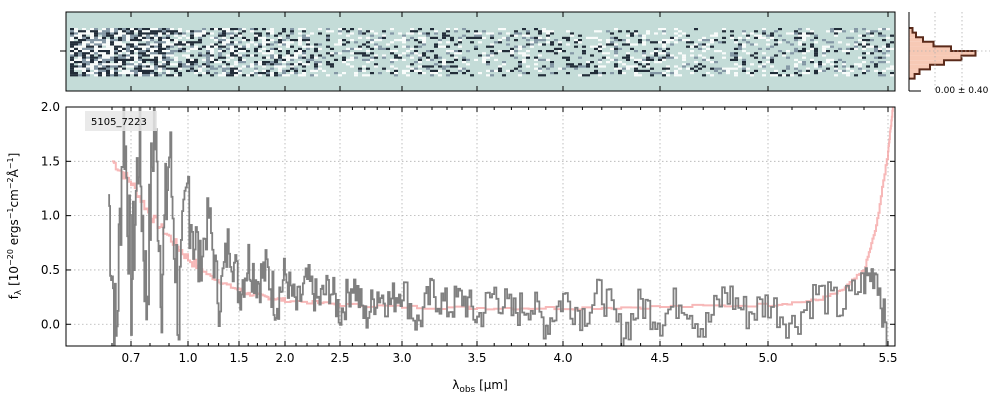 The height and width of the screenshot is (404, 1000). What do you see at coordinates (949, 54) in the screenshot?
I see `histogram-panel: 0.00 ± 0.40` at bounding box center [949, 54].